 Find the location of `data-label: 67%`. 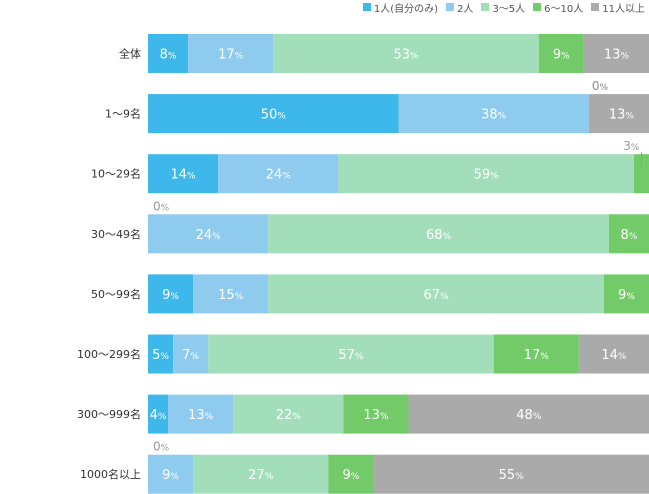

data-label: 67% is located at coordinates (437, 295).